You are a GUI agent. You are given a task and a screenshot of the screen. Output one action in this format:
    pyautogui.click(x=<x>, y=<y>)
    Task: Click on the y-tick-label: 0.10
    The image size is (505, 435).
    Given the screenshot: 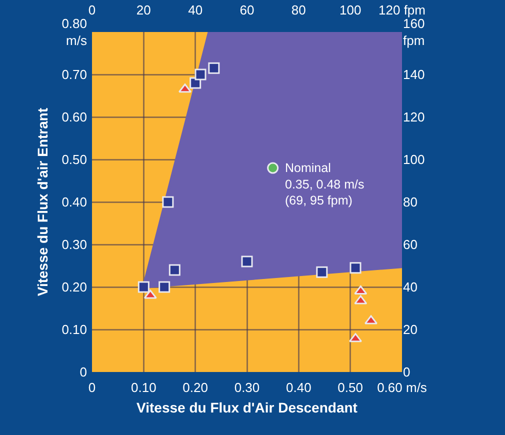 What is the action you would take?
    pyautogui.click(x=74, y=330)
    